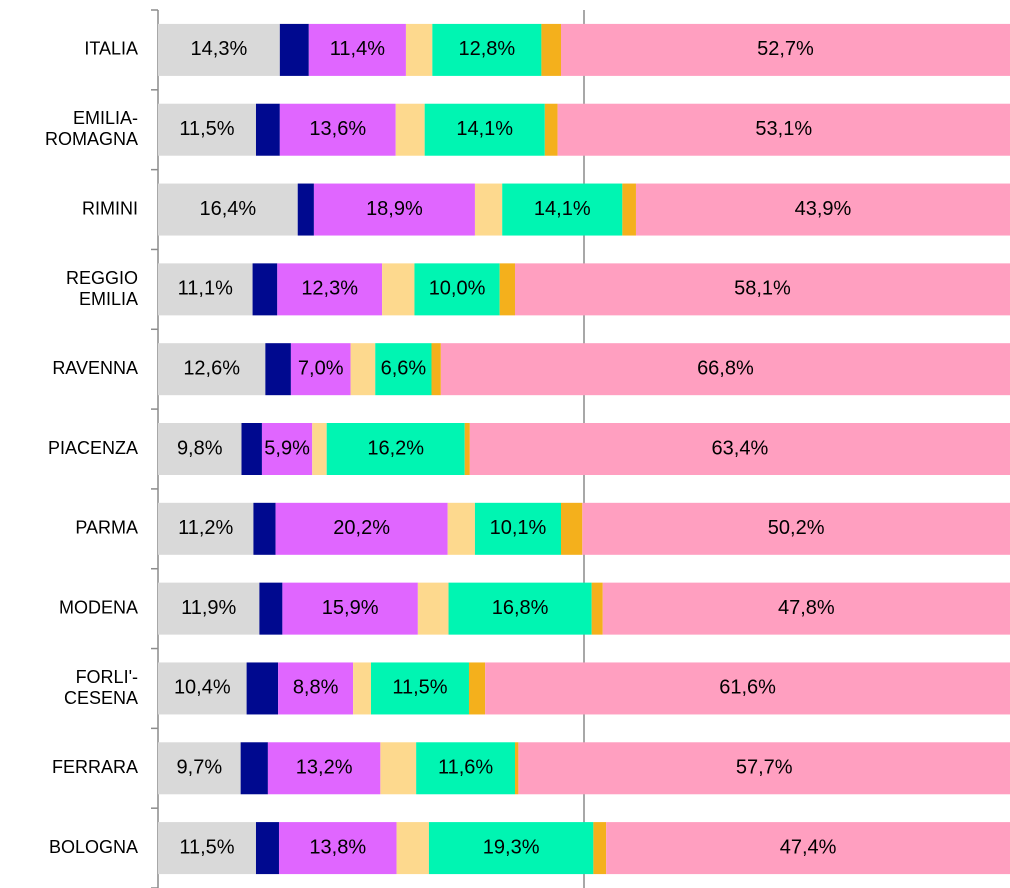 The width and height of the screenshot is (1010, 888). Describe the element at coordinates (93, 448) in the screenshot. I see `category-label: PIACENZA` at that location.